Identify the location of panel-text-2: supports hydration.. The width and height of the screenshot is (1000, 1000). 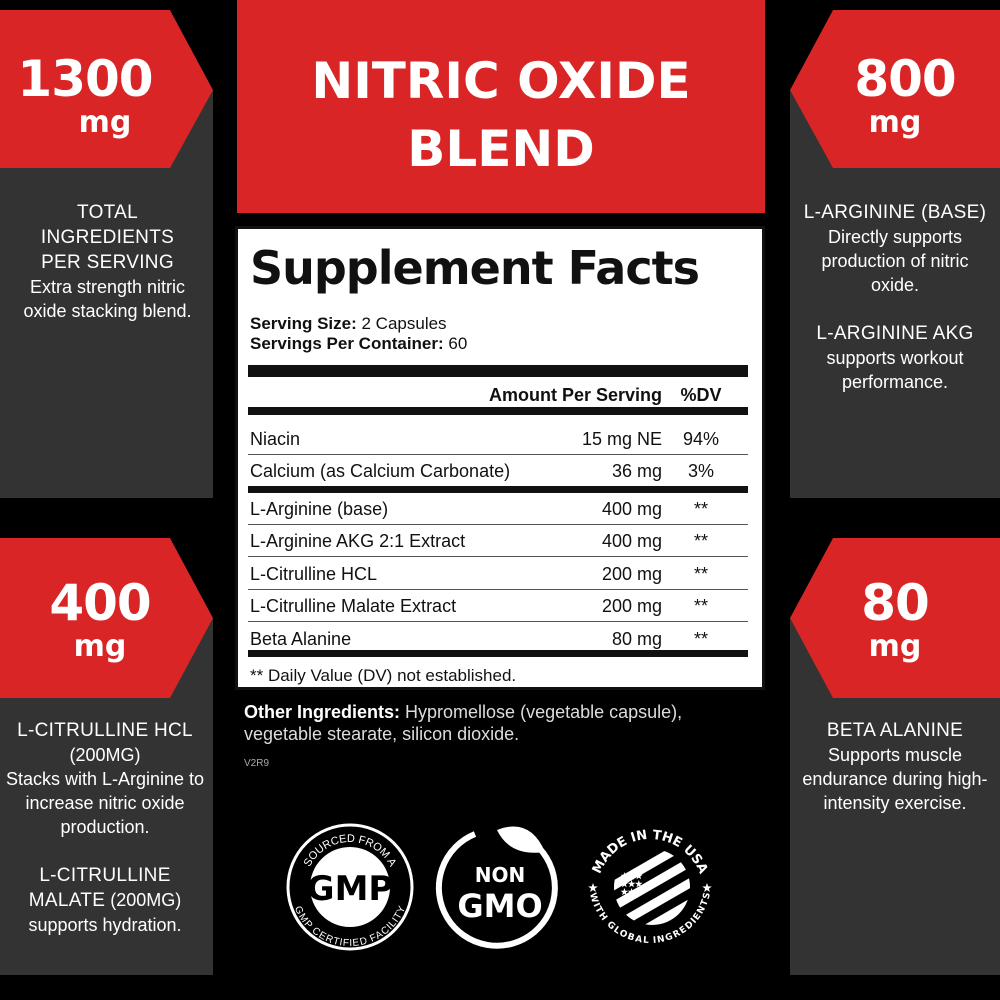
(105, 925).